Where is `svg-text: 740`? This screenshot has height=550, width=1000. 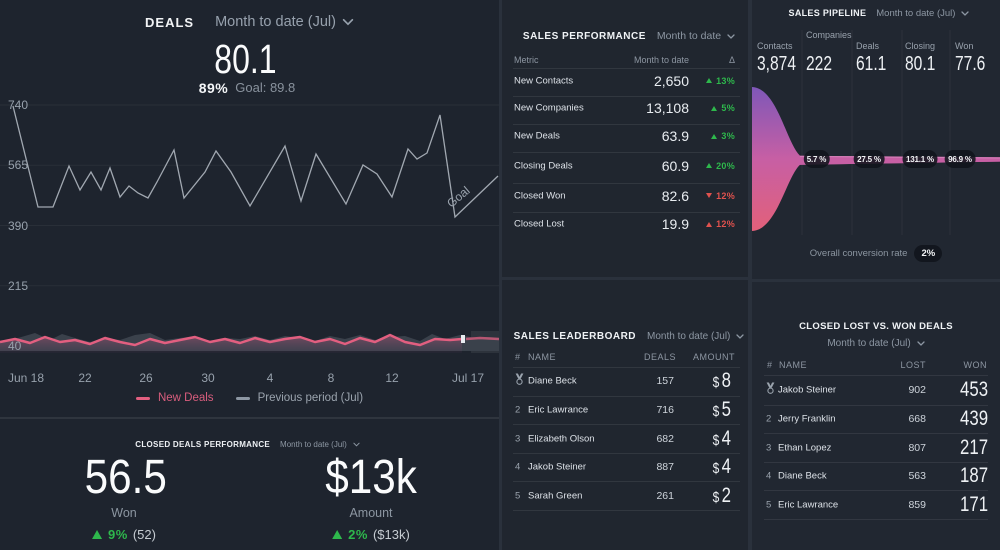
svg-text: 740 is located at coordinates (18, 105).